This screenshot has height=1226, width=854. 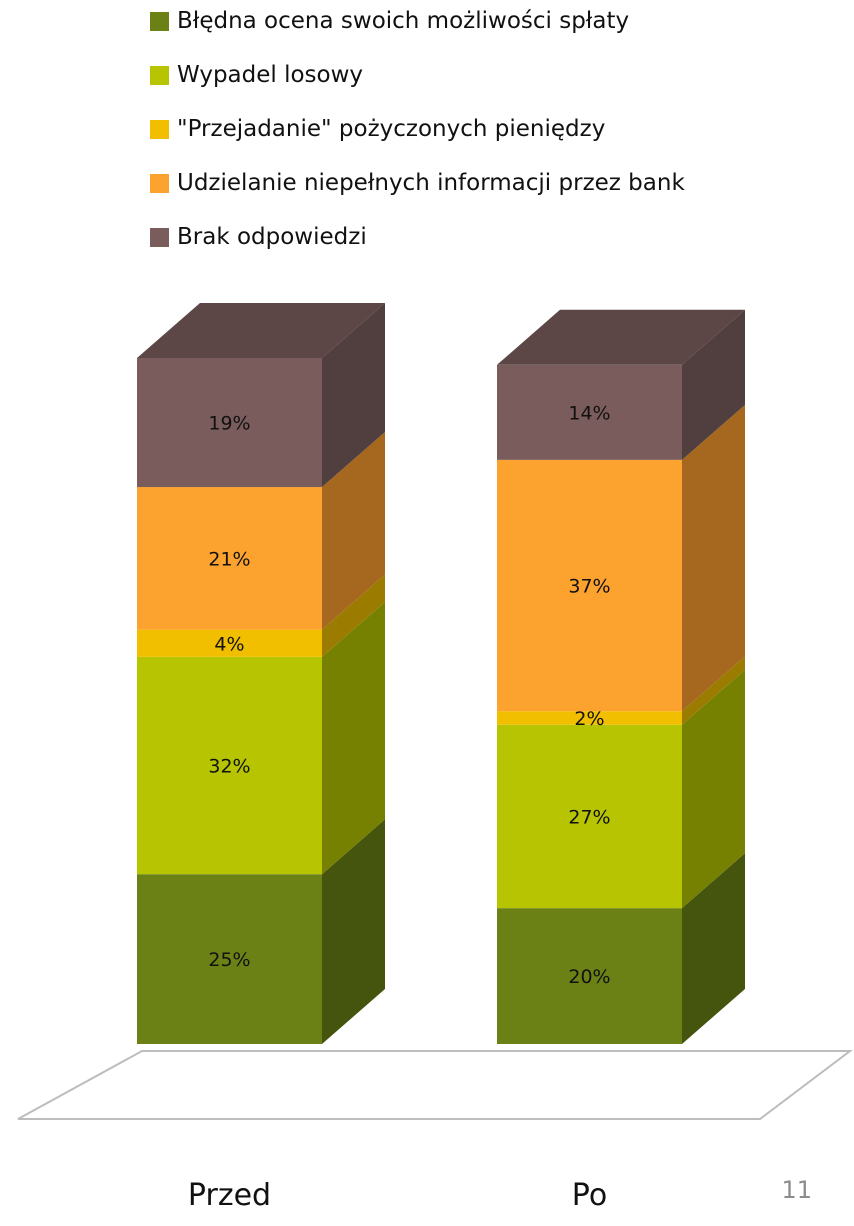 What do you see at coordinates (403, 21) in the screenshot?
I see `legend-label: Błędna ocena swoich możliwości spłaty` at bounding box center [403, 21].